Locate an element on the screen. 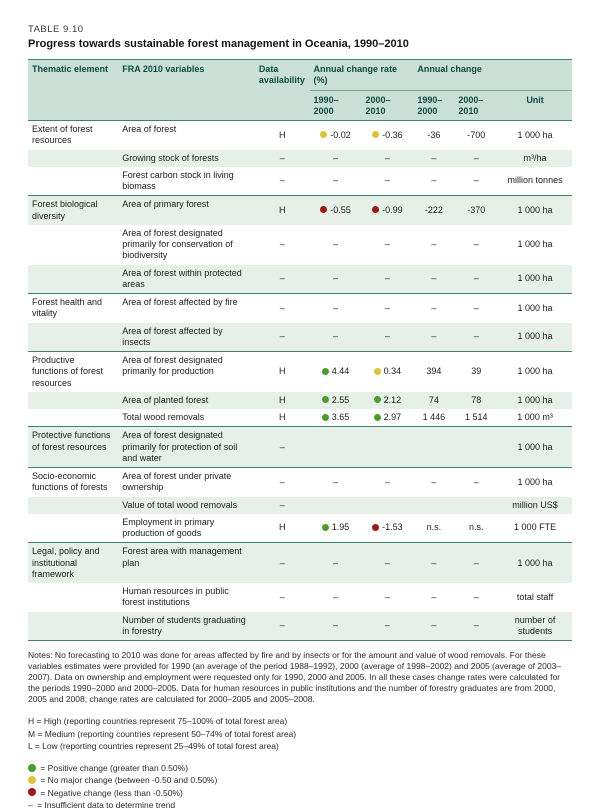 The image size is (600, 811). col-header-thematic: Thematic element is located at coordinates (73, 90).